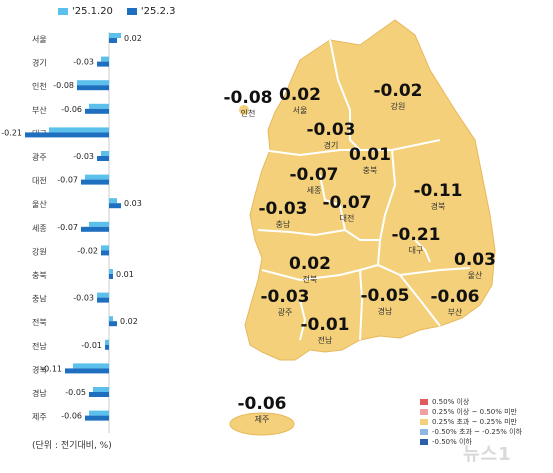 Image resolution: width=553 pixels, height=473 pixels. Describe the element at coordinates (438, 191) in the screenshot. I see `map-value-label: -0.11` at that location.